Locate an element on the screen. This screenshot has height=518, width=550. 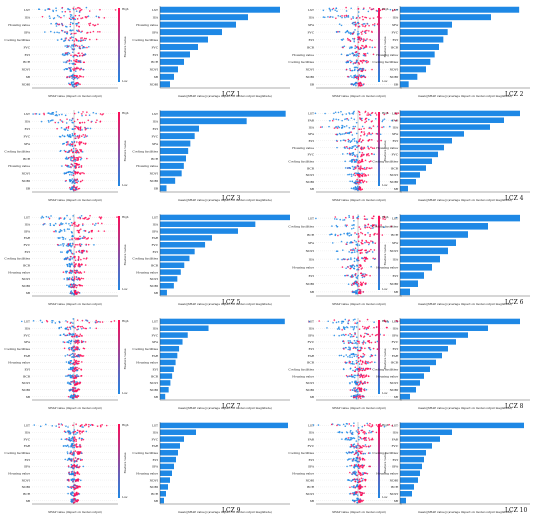
bar-feature-label: Cooling facilities is located at coordinates (385, 162).